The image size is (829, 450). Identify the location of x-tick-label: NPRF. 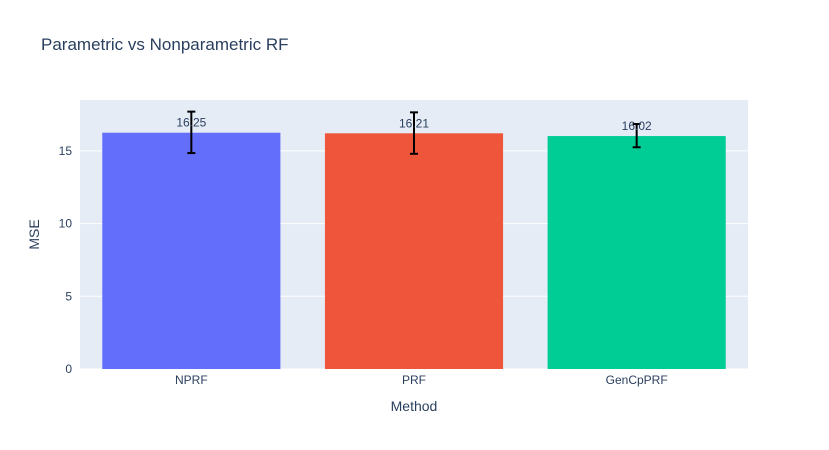
(191, 380).